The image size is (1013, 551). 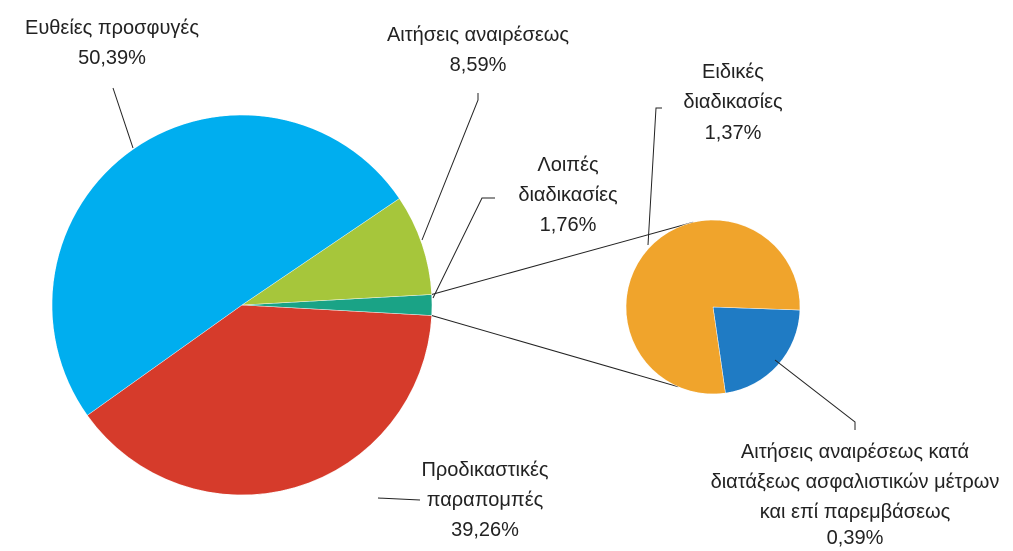 I want to click on category-label: Προδικαστικές παραπομπές, so click(x=485, y=485).